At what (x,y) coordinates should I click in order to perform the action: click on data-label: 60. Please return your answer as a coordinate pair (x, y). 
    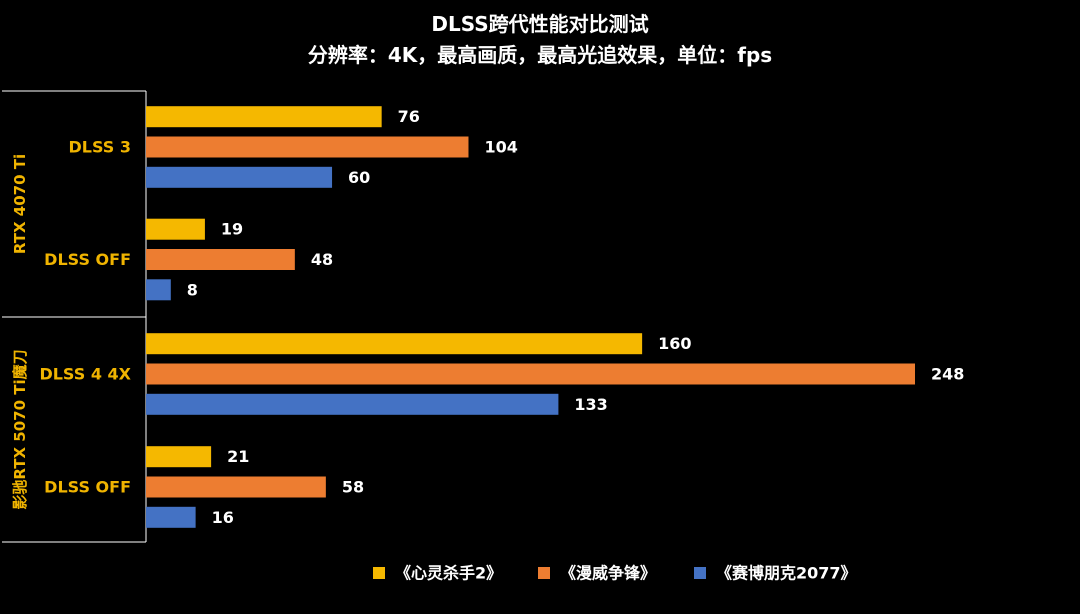
    Looking at the image, I should click on (359, 177).